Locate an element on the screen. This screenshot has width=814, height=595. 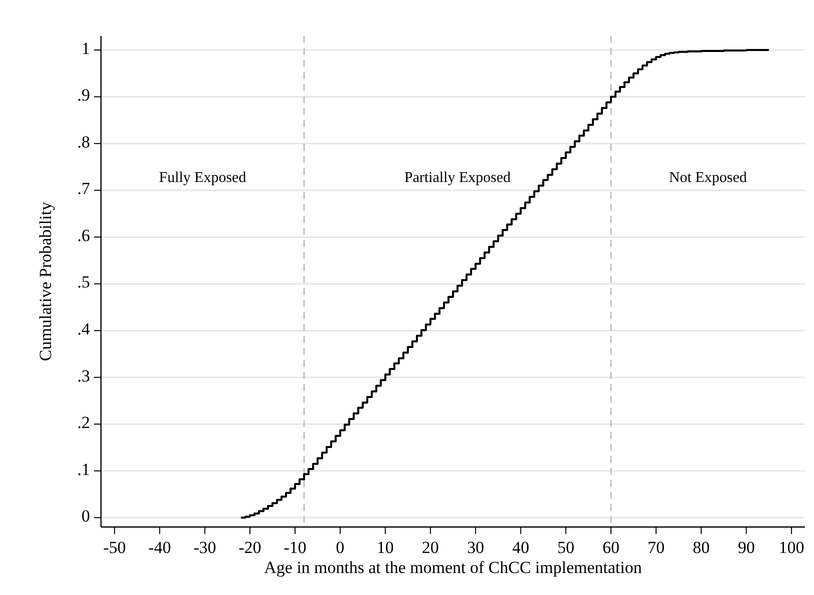
x-tick-label: -50 is located at coordinates (114, 547).